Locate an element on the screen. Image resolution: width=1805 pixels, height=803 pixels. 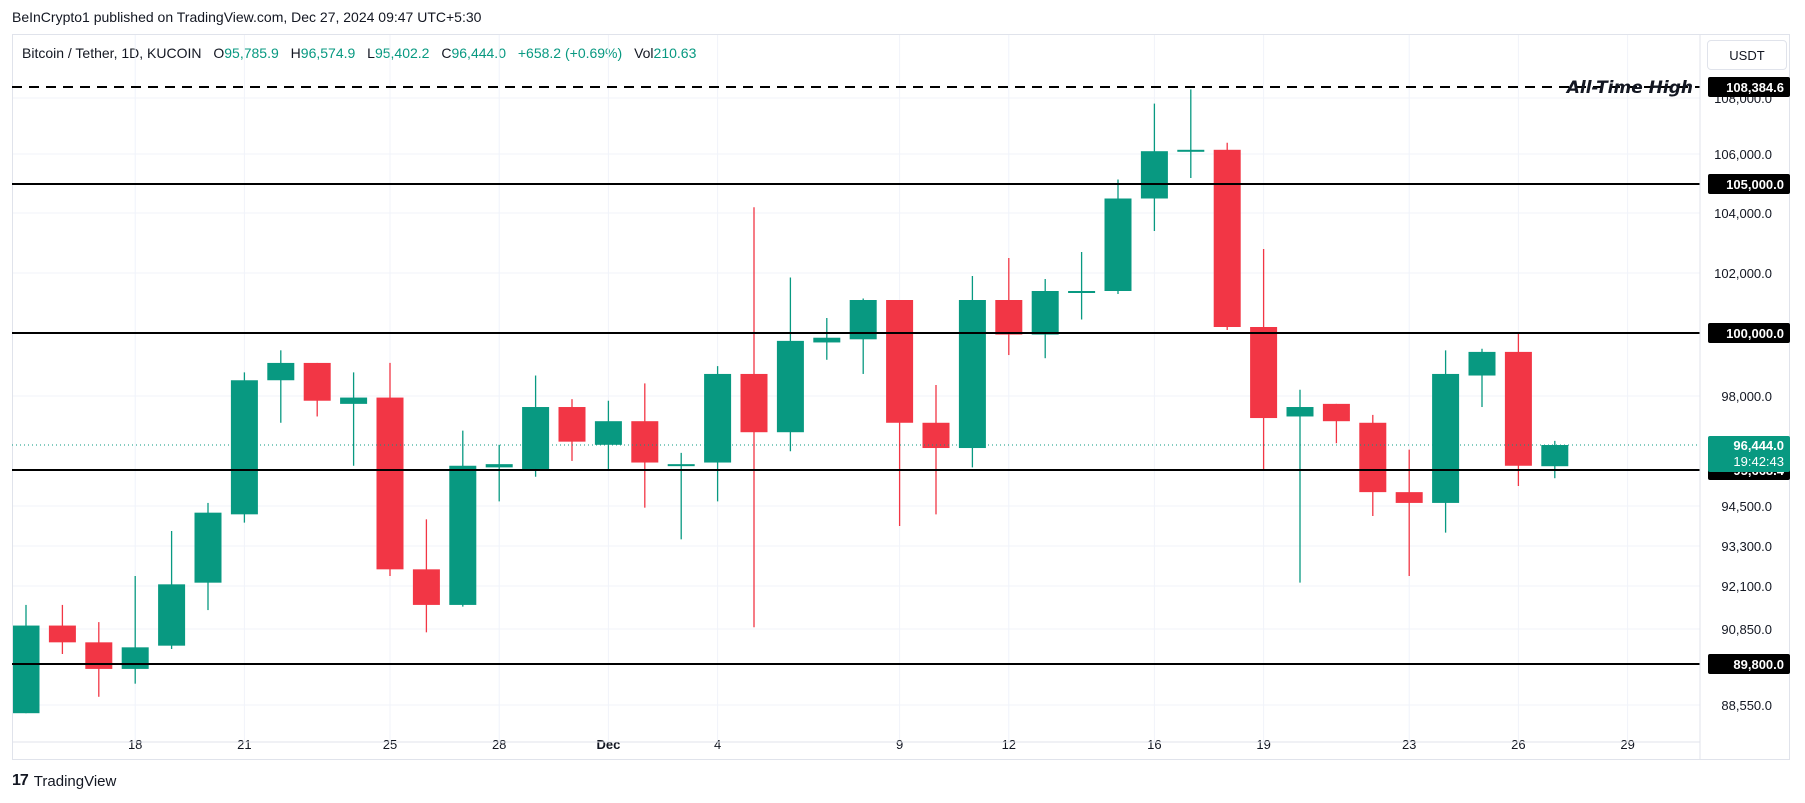
open-label: O is located at coordinates (219, 53).